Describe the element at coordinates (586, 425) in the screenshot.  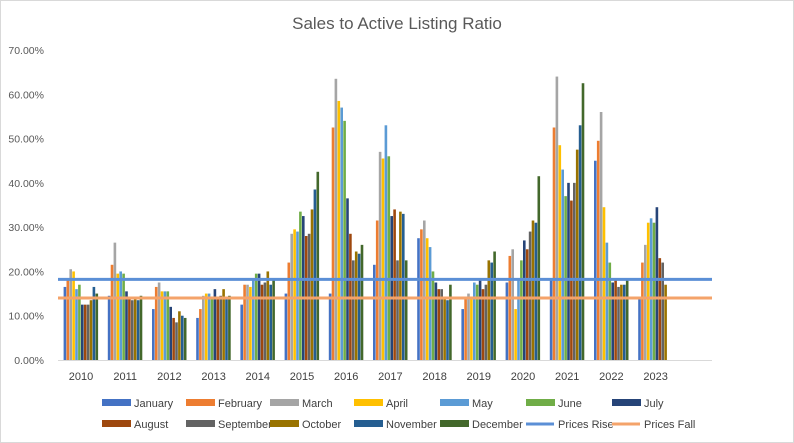
I see `legend-label: Prices Rise` at that location.